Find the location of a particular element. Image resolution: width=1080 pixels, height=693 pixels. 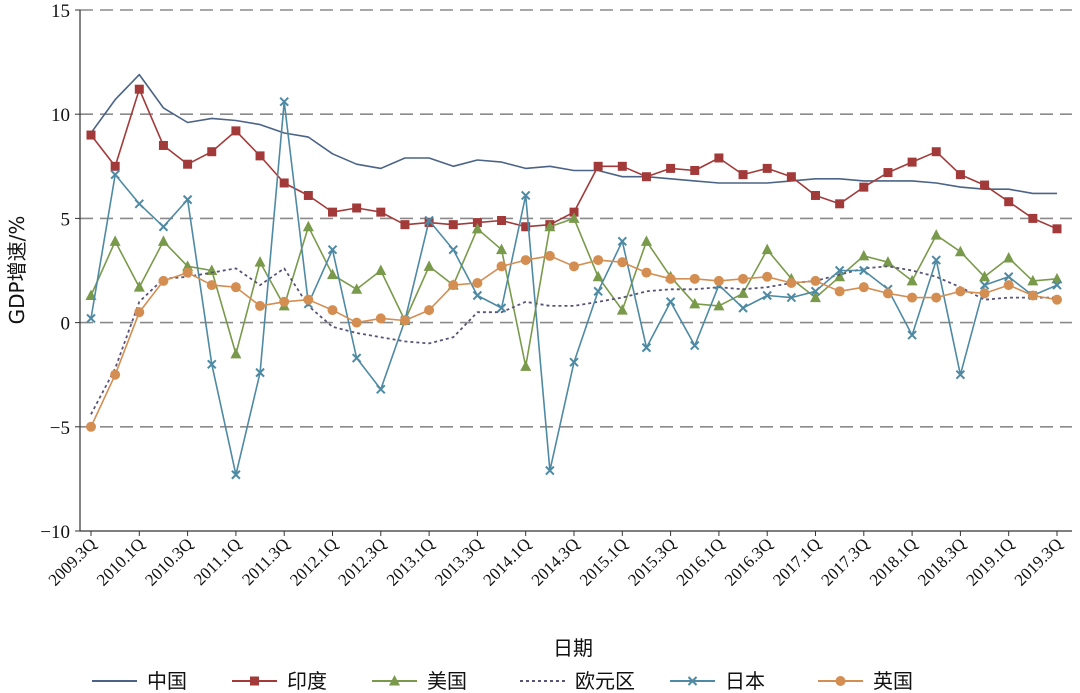

legend-item-1: 中国 is located at coordinates (139, 681).